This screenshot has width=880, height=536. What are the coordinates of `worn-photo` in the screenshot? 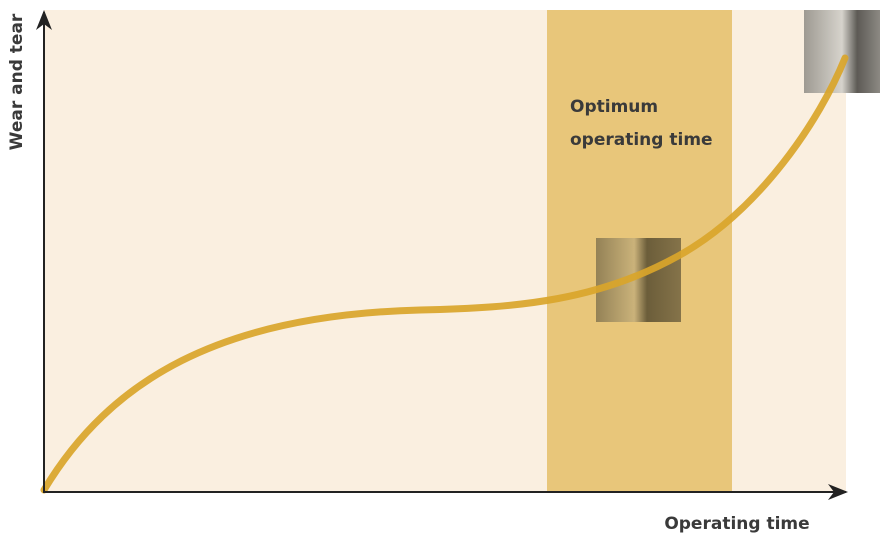 It's located at (842, 51).